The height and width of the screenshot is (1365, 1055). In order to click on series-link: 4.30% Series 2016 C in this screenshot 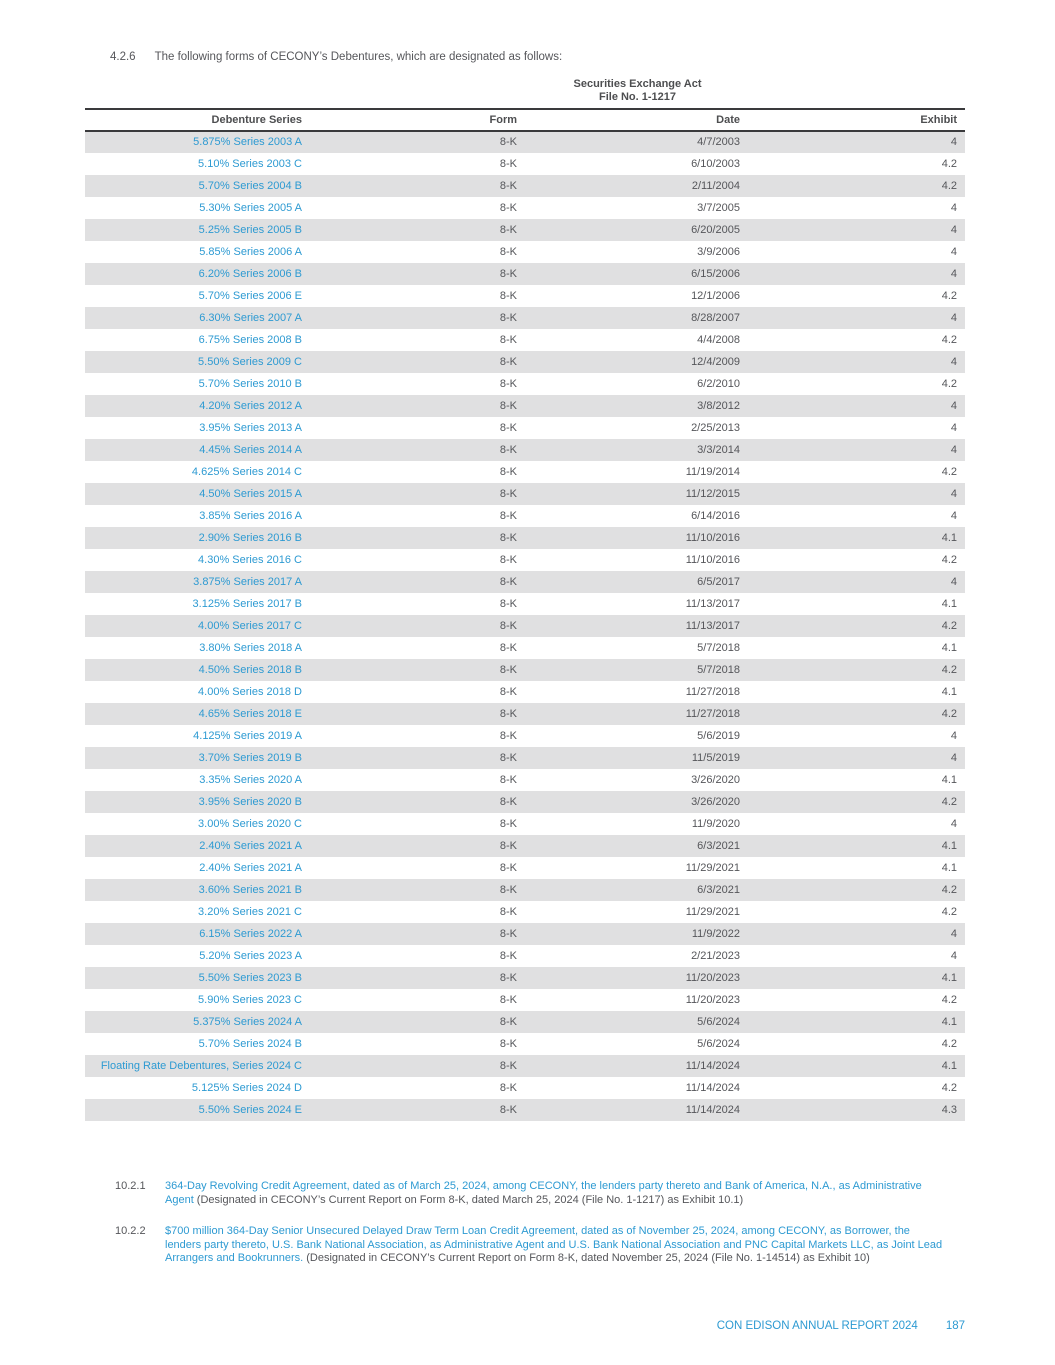, I will do `click(250, 560)`.